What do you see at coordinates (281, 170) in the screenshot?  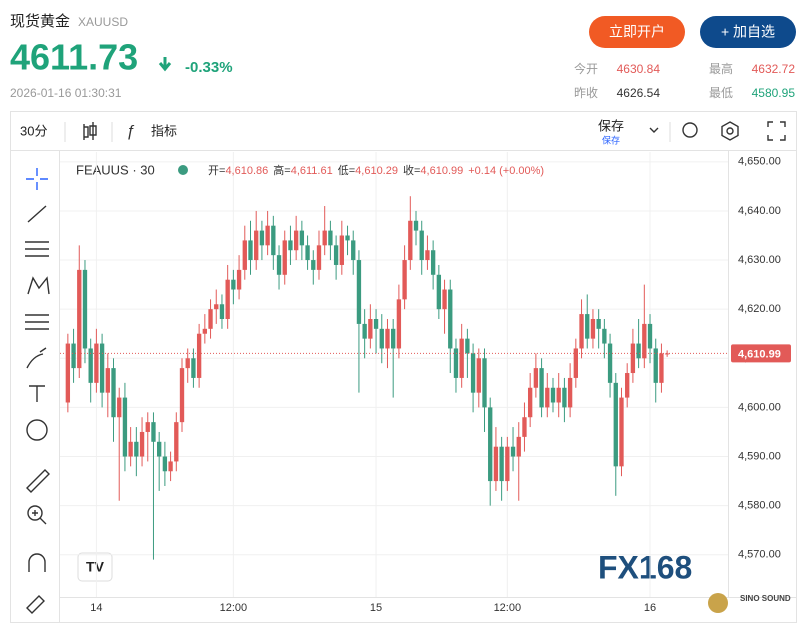 I see `legend-item: 高=` at bounding box center [281, 170].